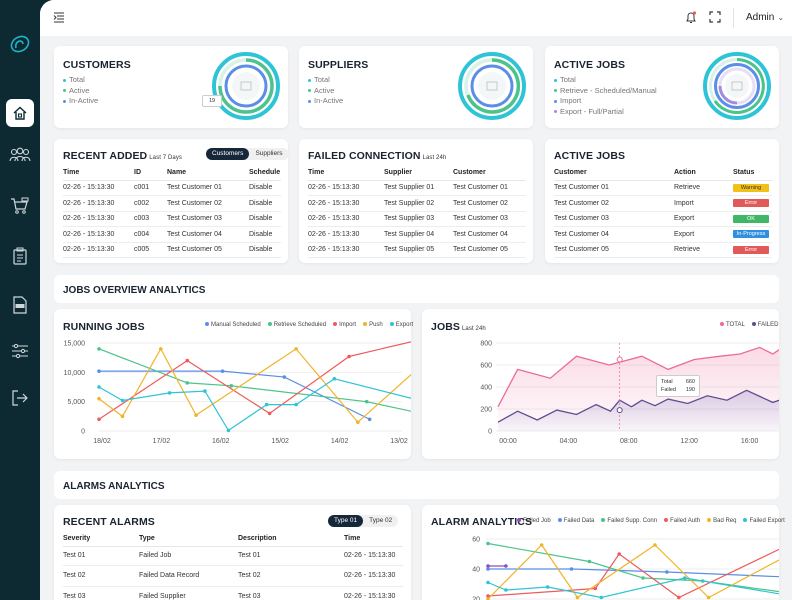 This screenshot has width=792, height=600. Describe the element at coordinates (381, 520) in the screenshot. I see `toggle-type-02: Type 02` at that location.